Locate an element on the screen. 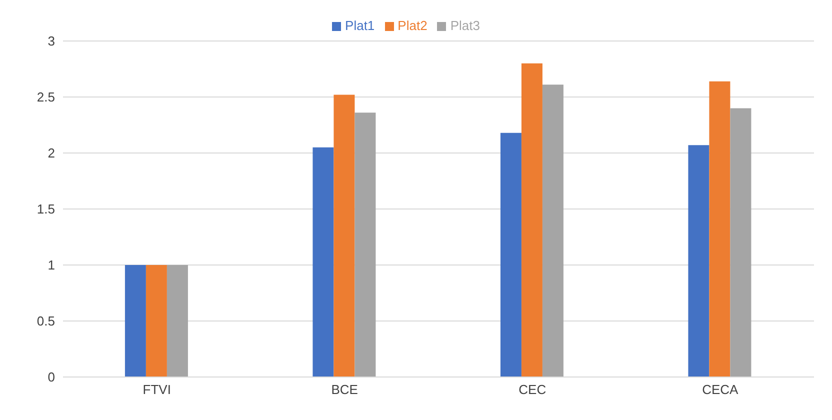 This screenshot has height=420, width=832. x-tick-label: CEC is located at coordinates (532, 390).